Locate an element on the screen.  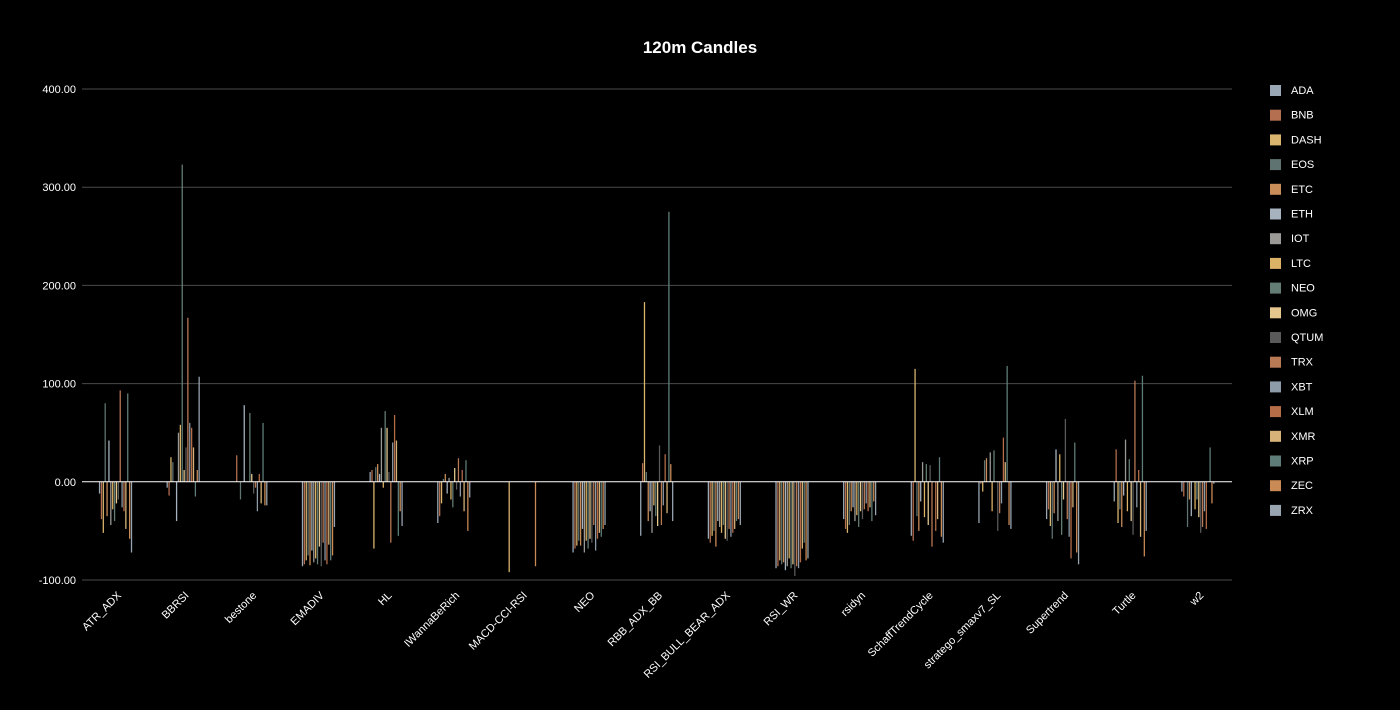
bar-ltc-stratego-smaxv7-sl is located at coordinates (992, 496).